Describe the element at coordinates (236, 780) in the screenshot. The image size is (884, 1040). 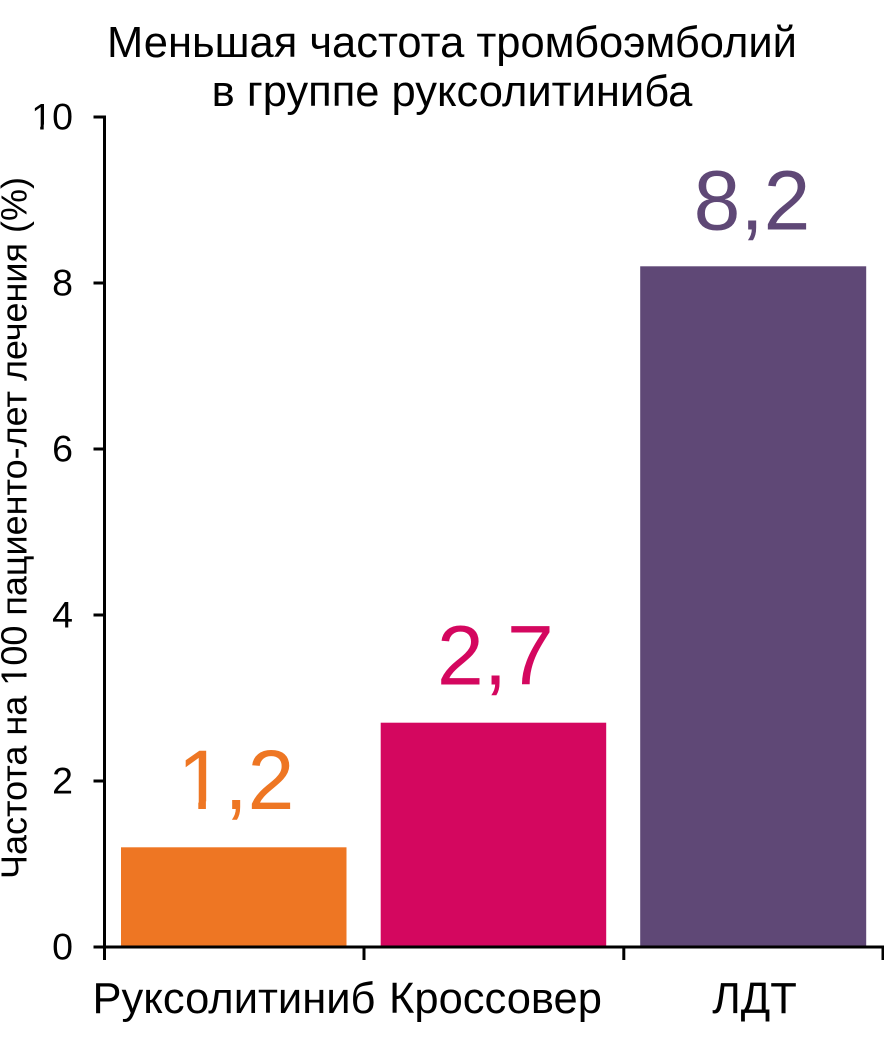
I see `svg-text: 1,2` at that location.